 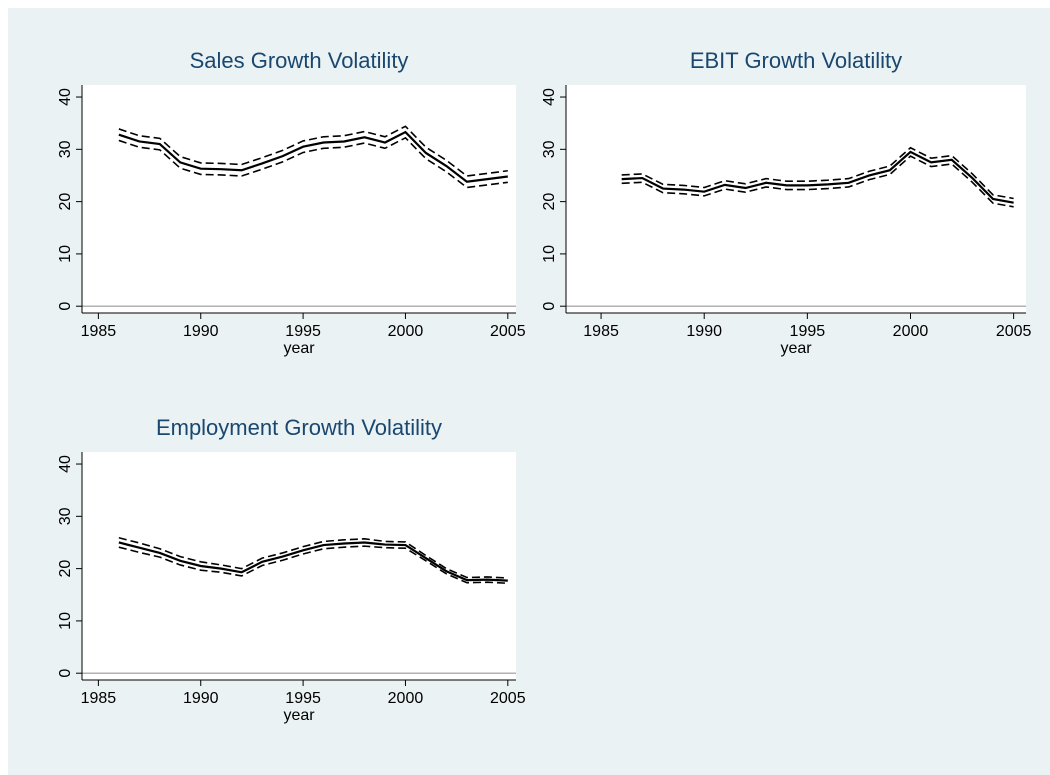 What do you see at coordinates (299, 60) in the screenshot?
I see `chart-title: Sales Growth Volatility` at bounding box center [299, 60].